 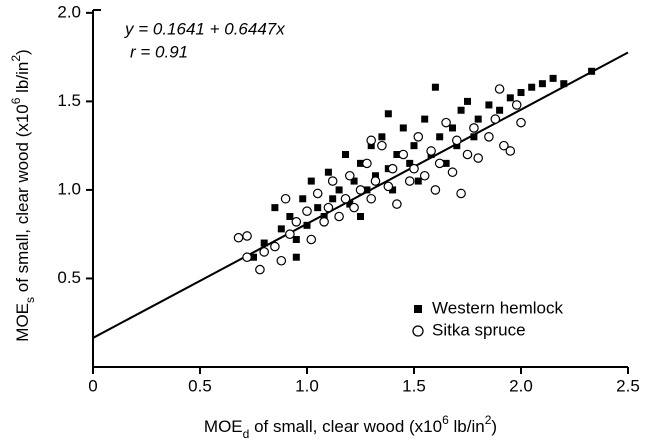 What do you see at coordinates (69, 11) in the screenshot?
I see `y-tick-label: 2.0` at bounding box center [69, 11].